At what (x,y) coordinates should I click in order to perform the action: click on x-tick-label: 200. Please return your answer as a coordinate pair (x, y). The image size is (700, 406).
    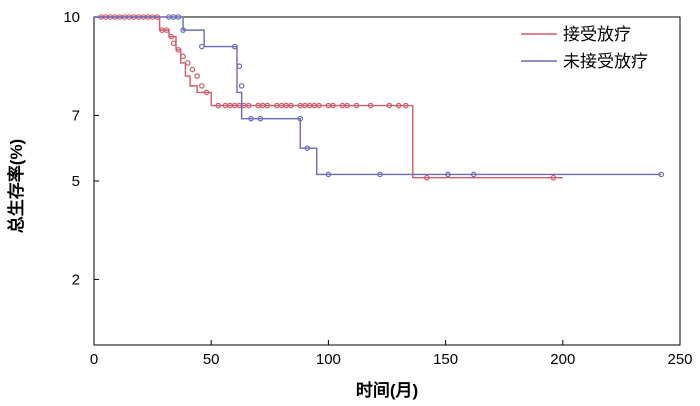
    Looking at the image, I should click on (562, 359).